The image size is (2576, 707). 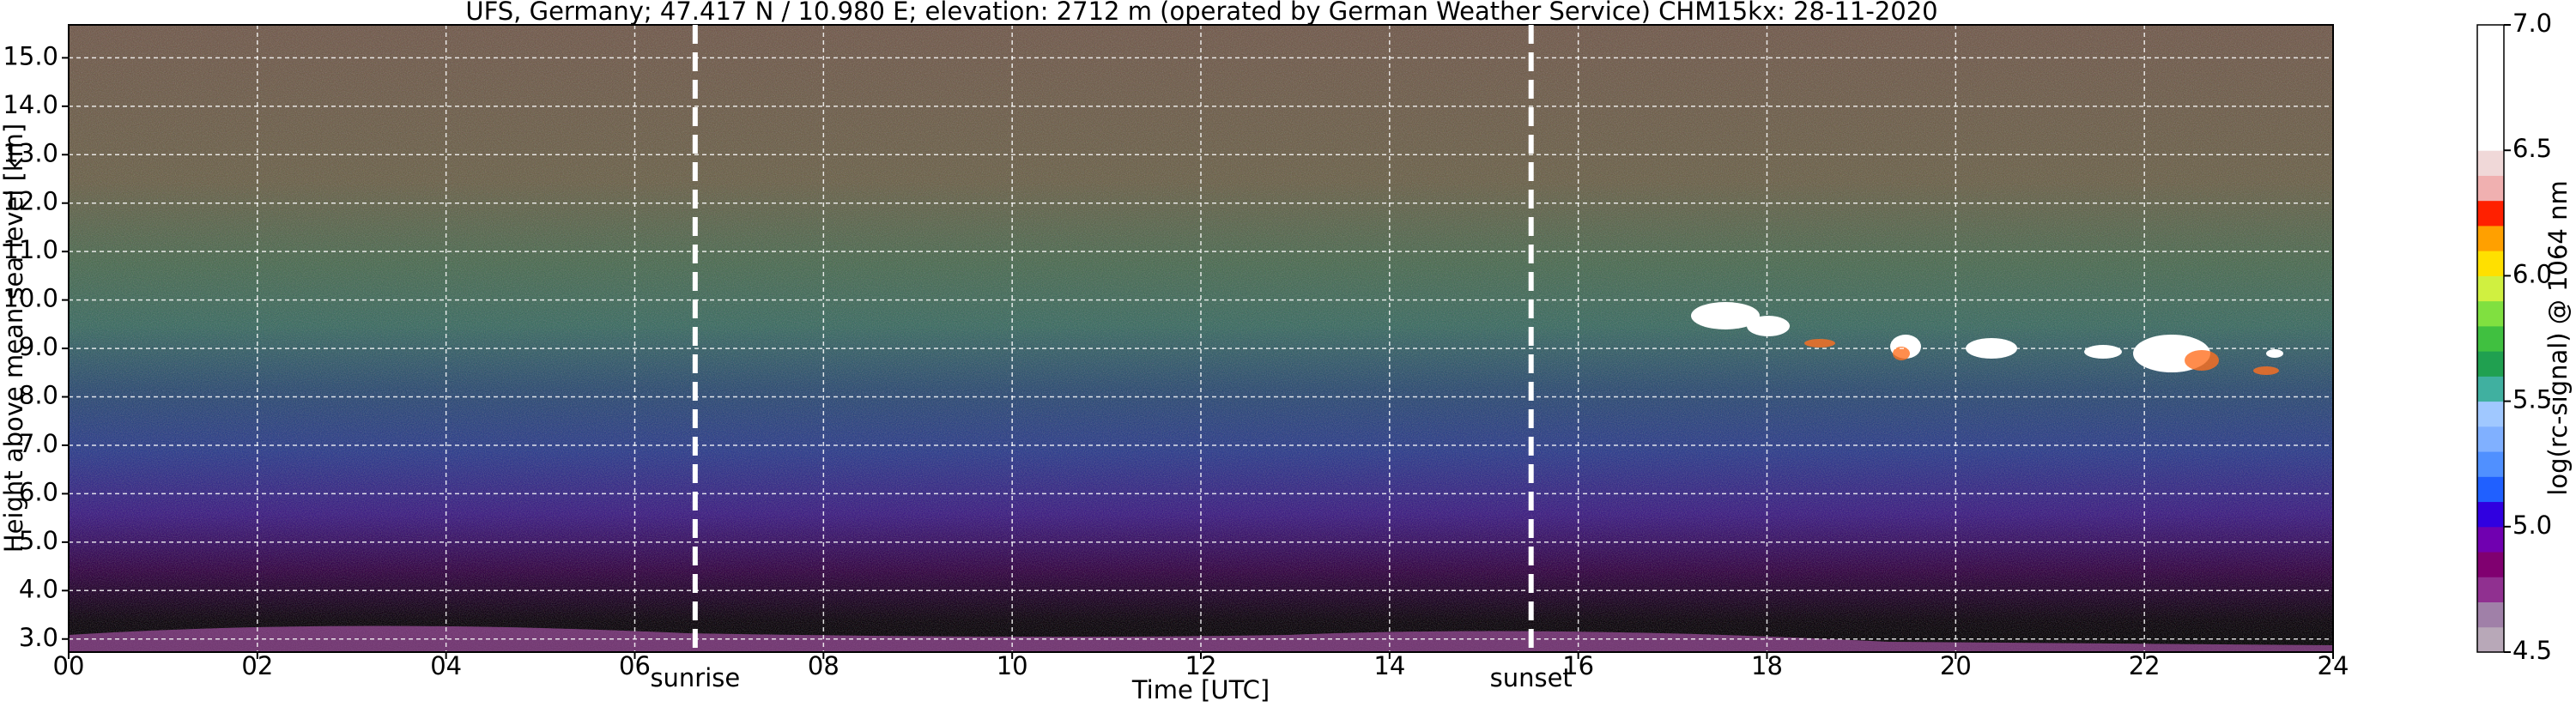 I want to click on y-tick-label: 8.0, so click(x=38, y=396).